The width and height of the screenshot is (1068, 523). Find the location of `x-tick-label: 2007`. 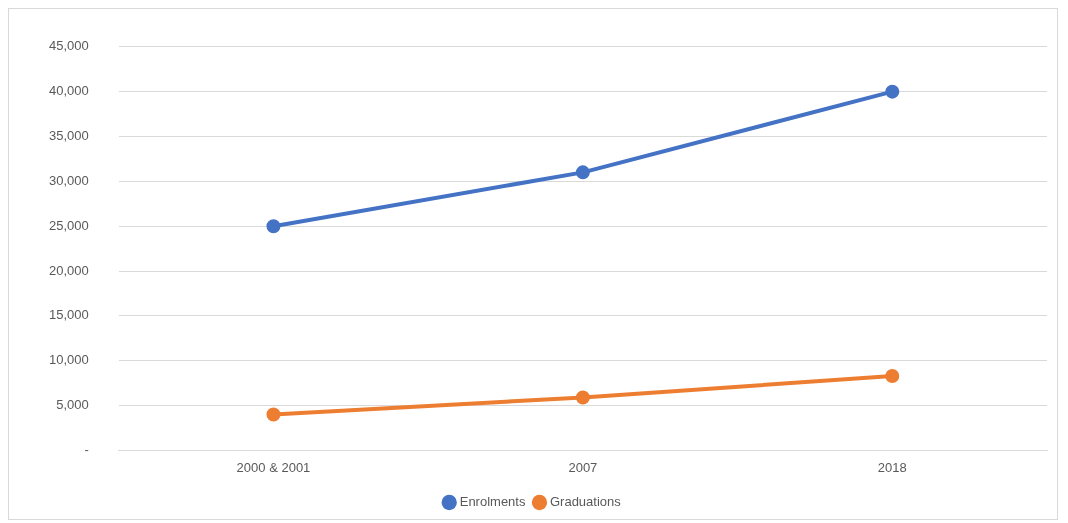

x-tick-label: 2007 is located at coordinates (583, 467).